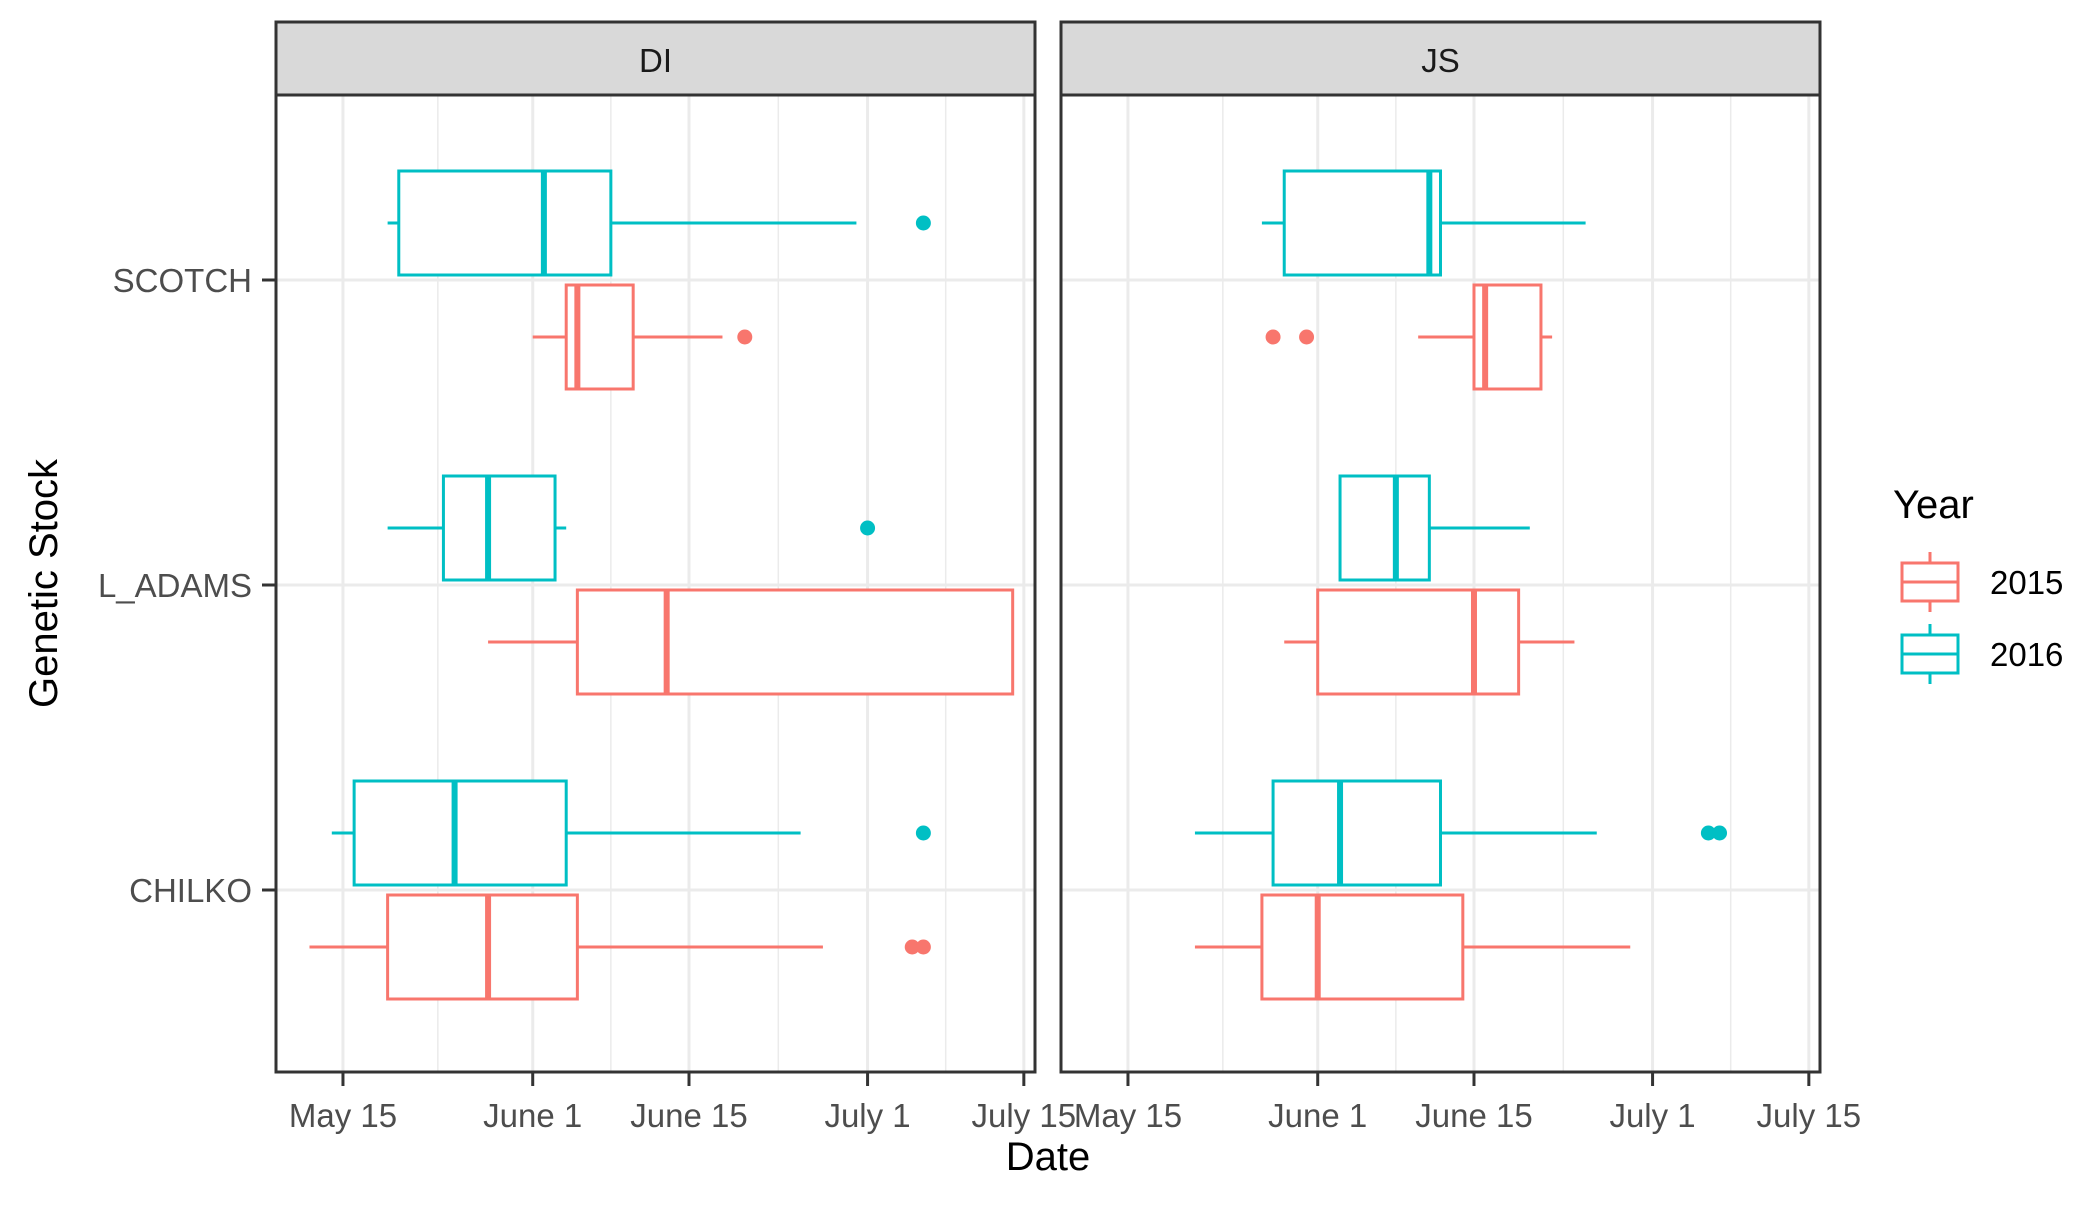 The width and height of the screenshot is (2100, 1205). What do you see at coordinates (182, 280) in the screenshot?
I see `y-tick-label-scotch: SCOTCH` at bounding box center [182, 280].